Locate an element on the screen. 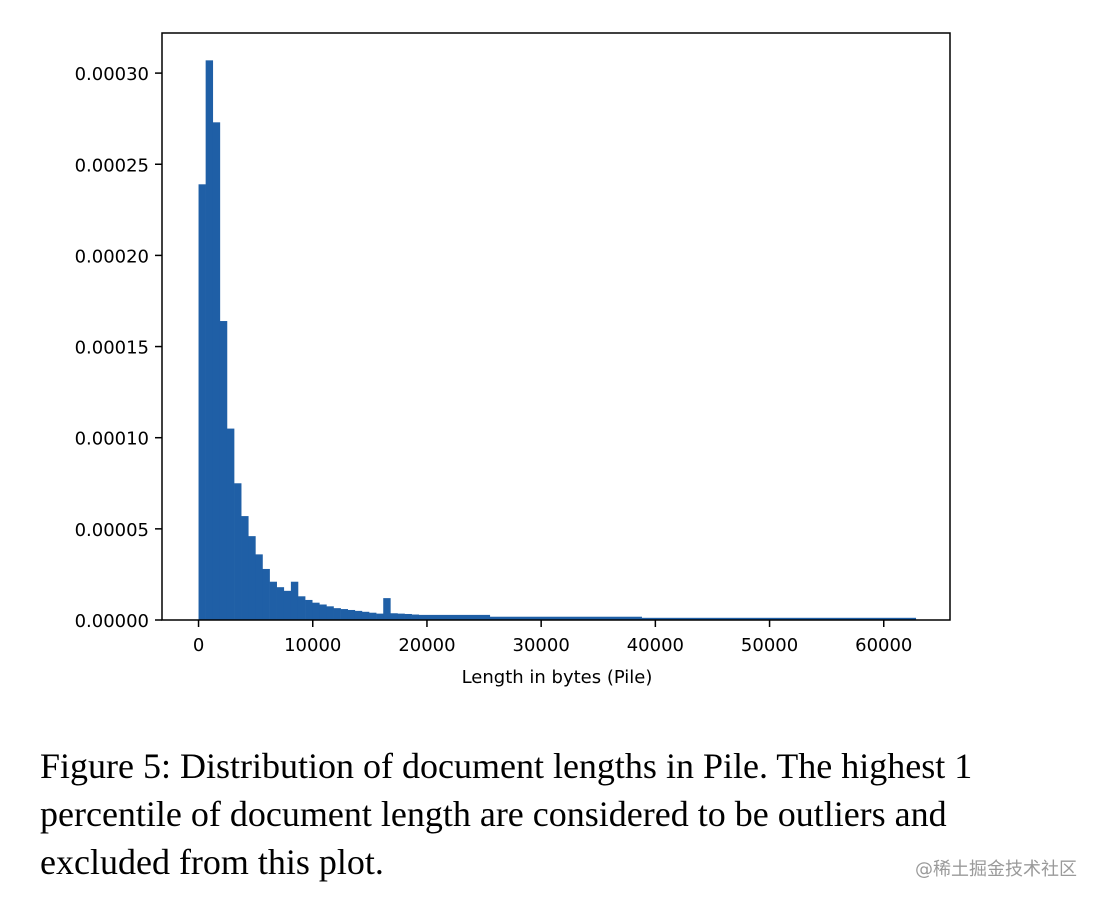  x-tick-label: 30000 is located at coordinates (541, 645).